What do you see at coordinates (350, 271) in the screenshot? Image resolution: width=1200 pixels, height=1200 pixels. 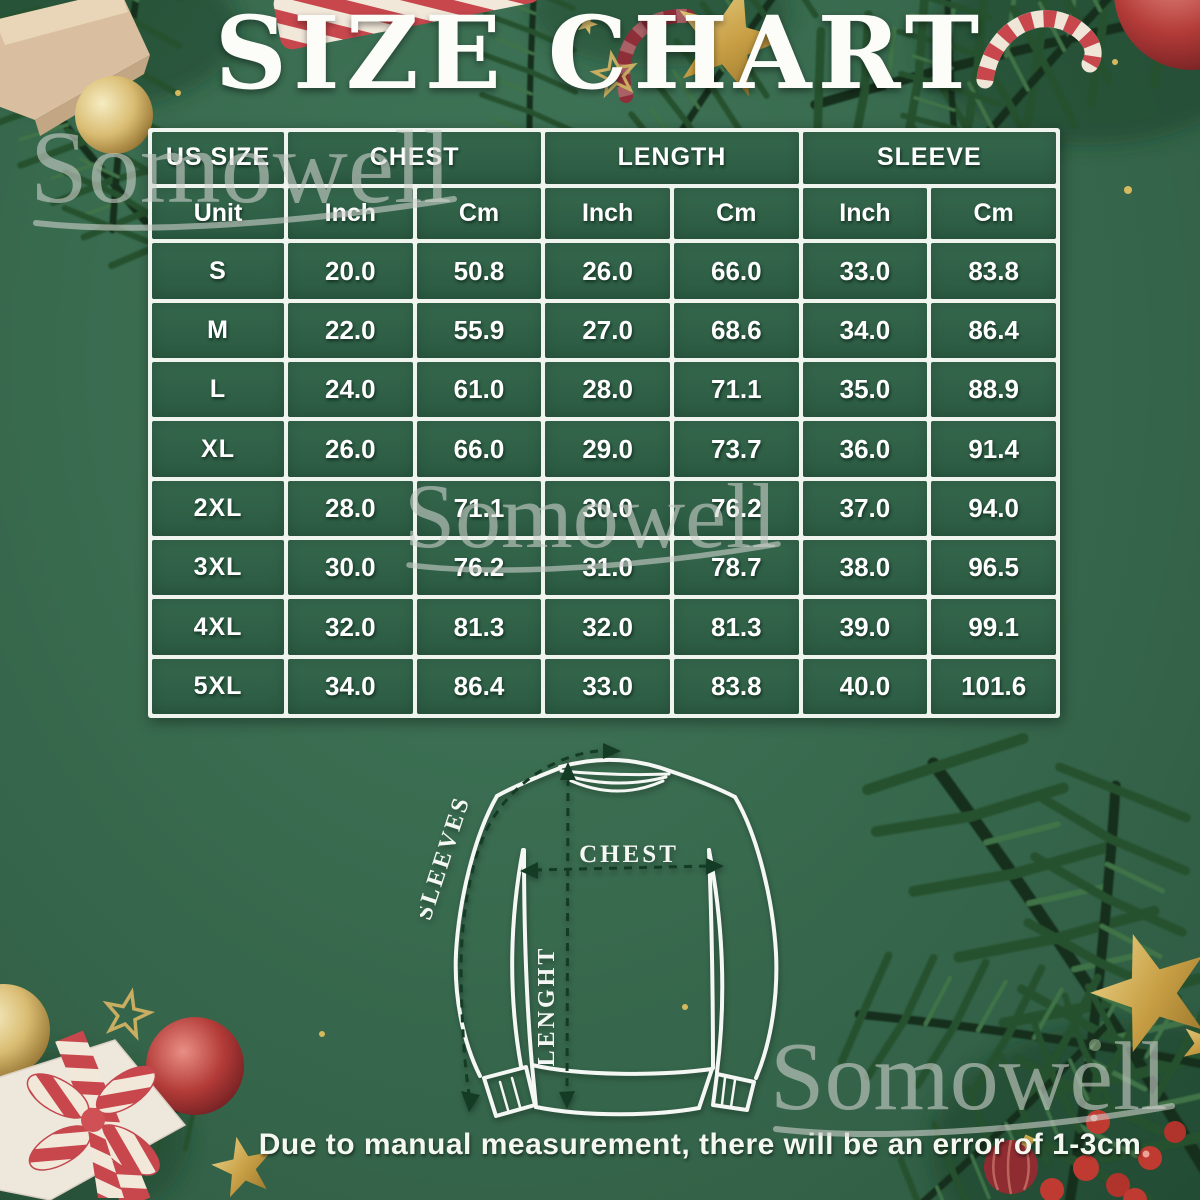 I see `value-cell: 20.0` at bounding box center [350, 271].